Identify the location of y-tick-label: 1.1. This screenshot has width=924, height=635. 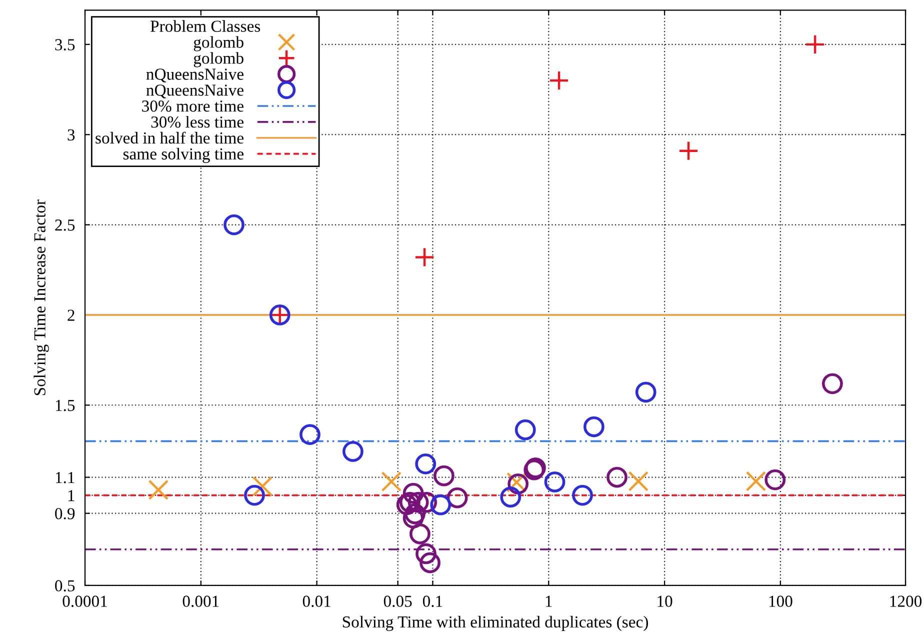
(65, 478).